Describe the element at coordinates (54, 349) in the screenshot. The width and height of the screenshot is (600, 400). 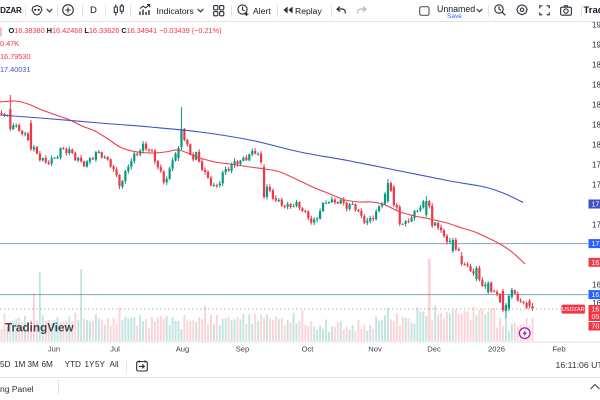
I see `svg-text: Jun` at that location.